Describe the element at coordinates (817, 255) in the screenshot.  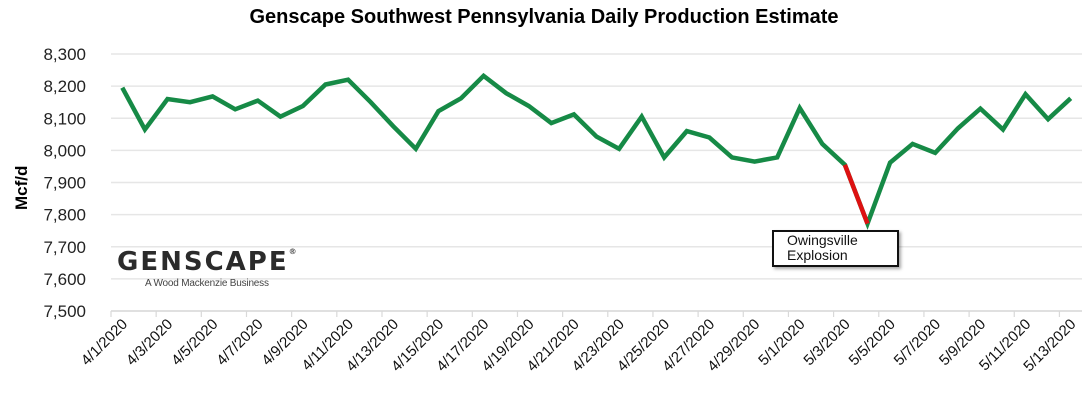
I see `annotation-line-2: Explosion` at that location.